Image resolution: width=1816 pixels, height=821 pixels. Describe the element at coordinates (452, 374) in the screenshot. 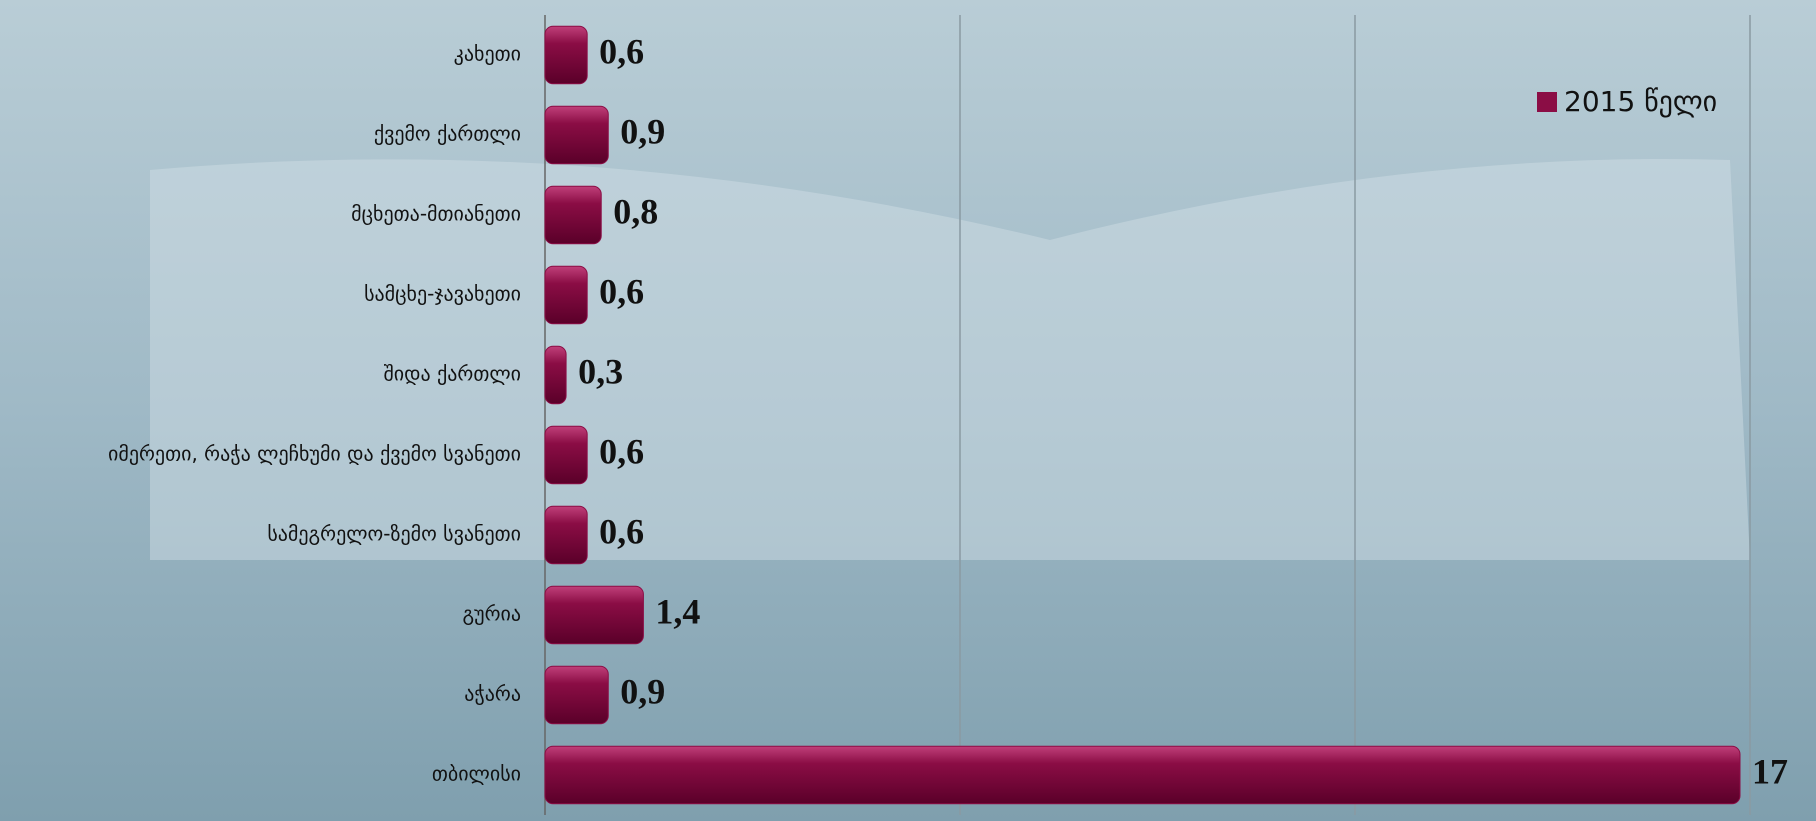

I see `y-tick-label: შიდა ქართლი` at that location.